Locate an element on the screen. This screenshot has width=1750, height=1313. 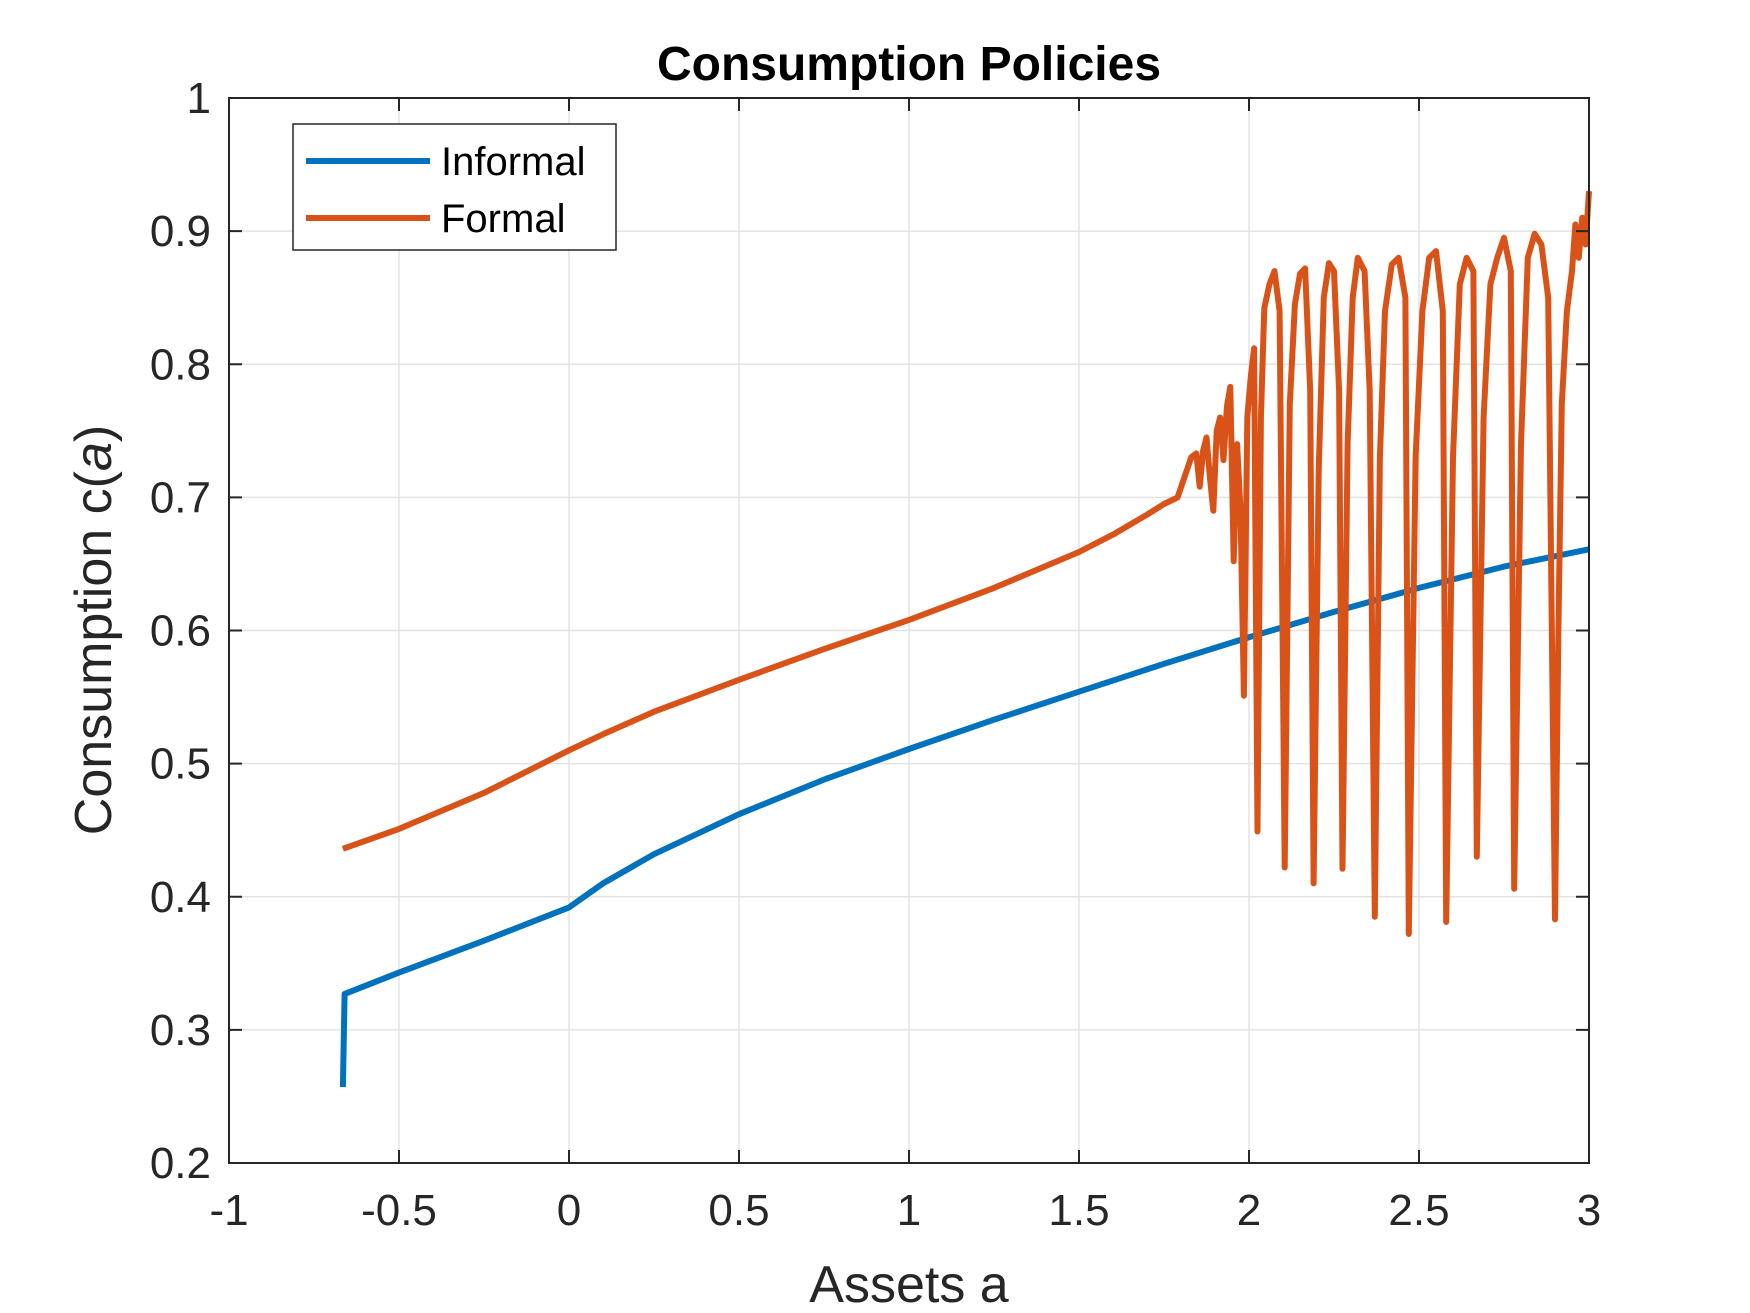
y-axis-label-prefix: Consumption c( is located at coordinates (94, 652).